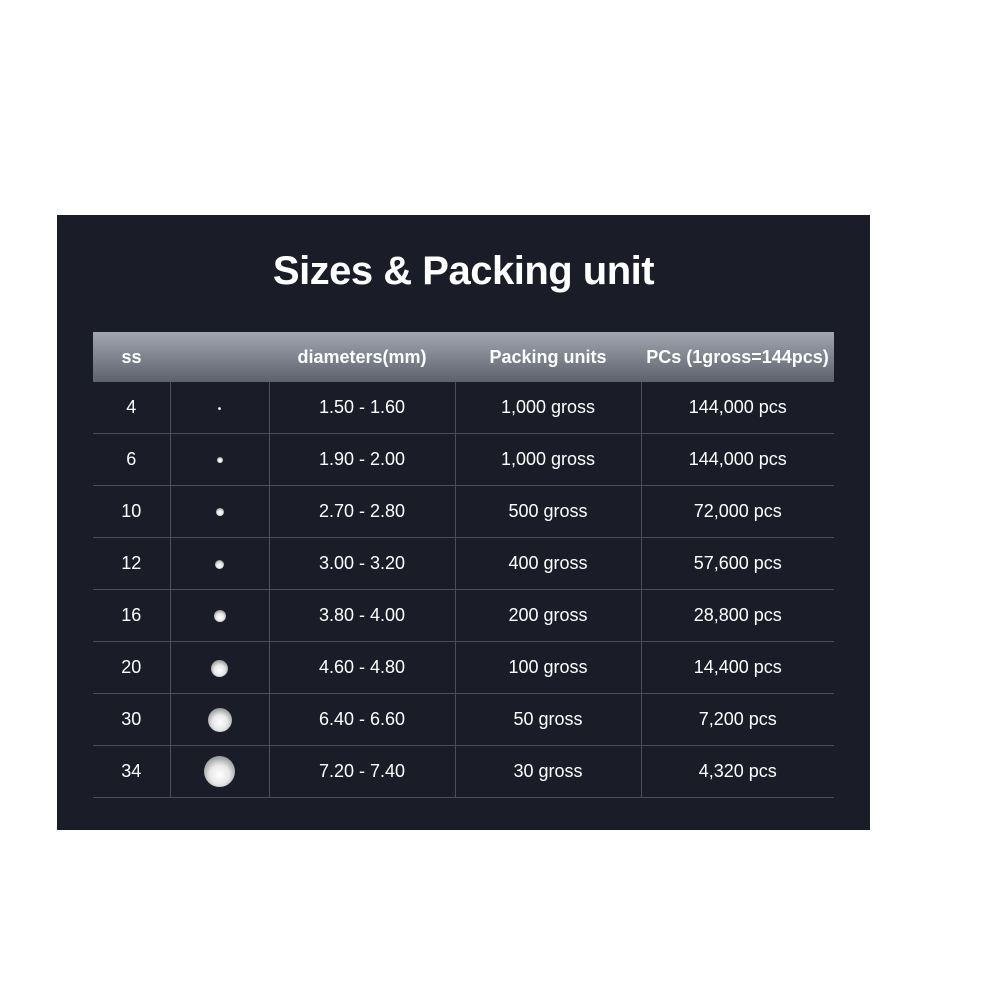 This screenshot has width=1000, height=1000. I want to click on pcs-cell: 72,000 pcs, so click(737, 511).